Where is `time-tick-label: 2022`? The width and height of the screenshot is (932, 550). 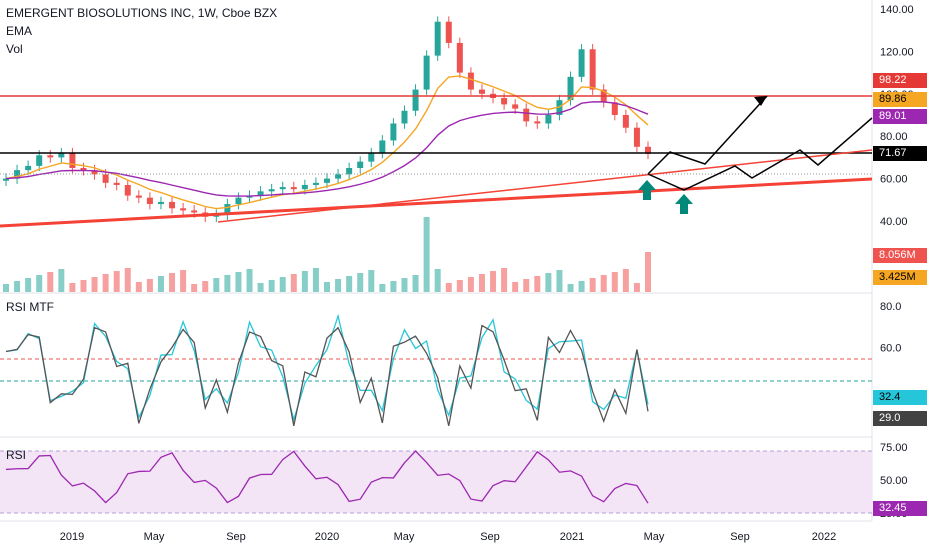
time-tick-label: 2022 is located at coordinates (824, 537).